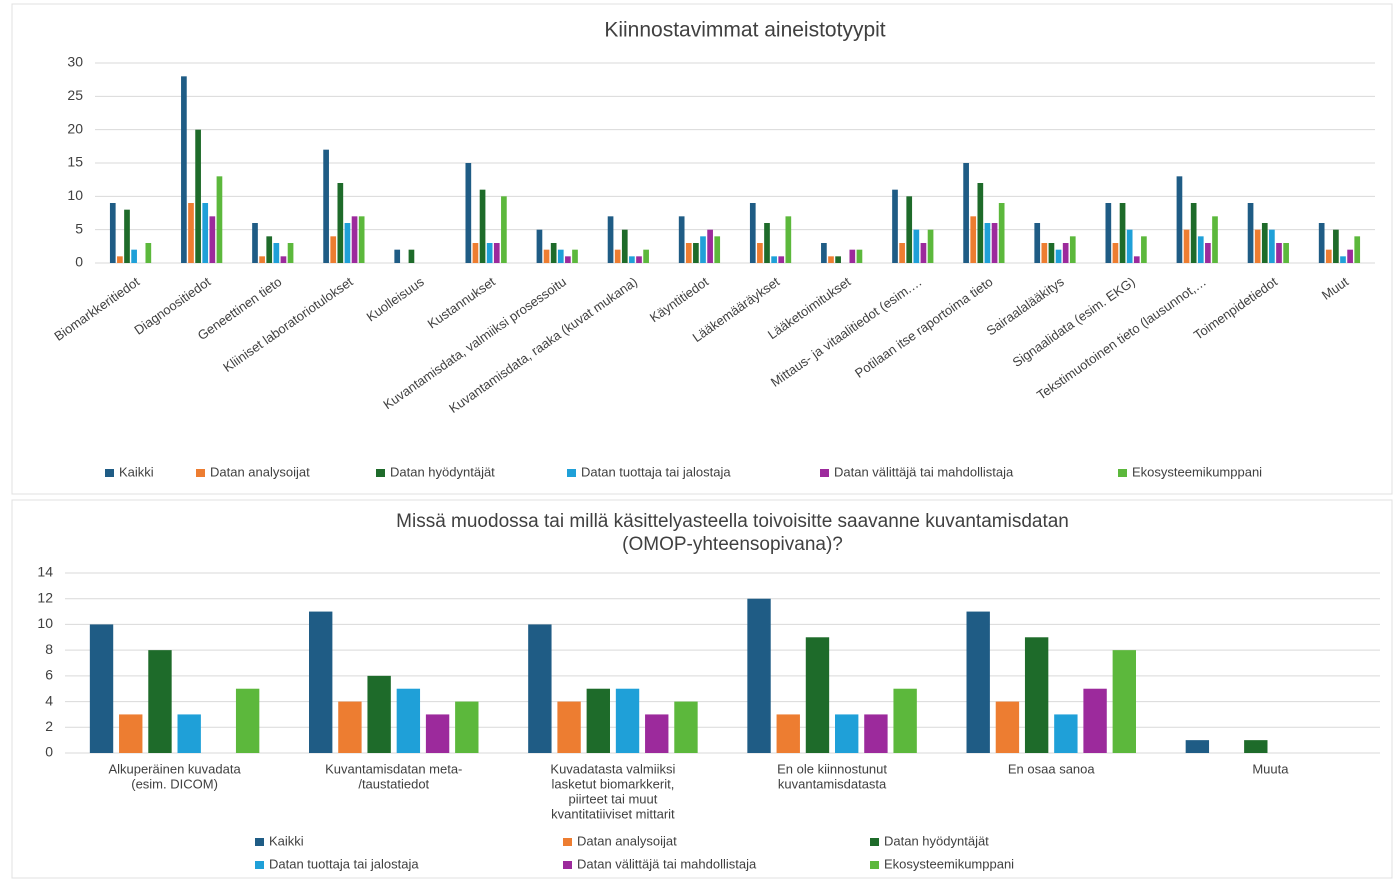 Image resolution: width=1393 pixels, height=885 pixels. Describe the element at coordinates (260, 471) in the screenshot. I see `legend-label: Datan analysoijat` at that location.